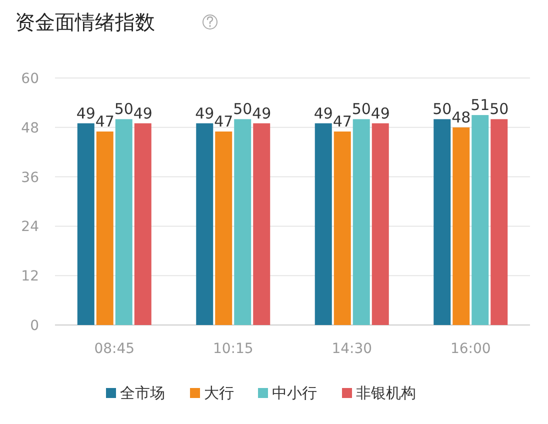  What do you see at coordinates (480, 105) in the screenshot?
I see `data-label: 51` at bounding box center [480, 105].